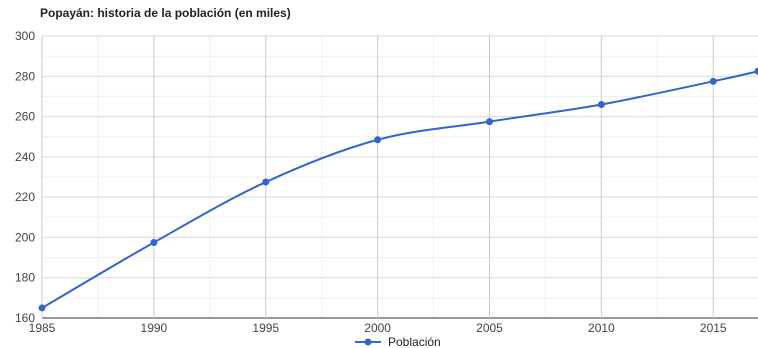 The image size is (758, 348). I want to click on x-tick-label: 2015, so click(713, 328).